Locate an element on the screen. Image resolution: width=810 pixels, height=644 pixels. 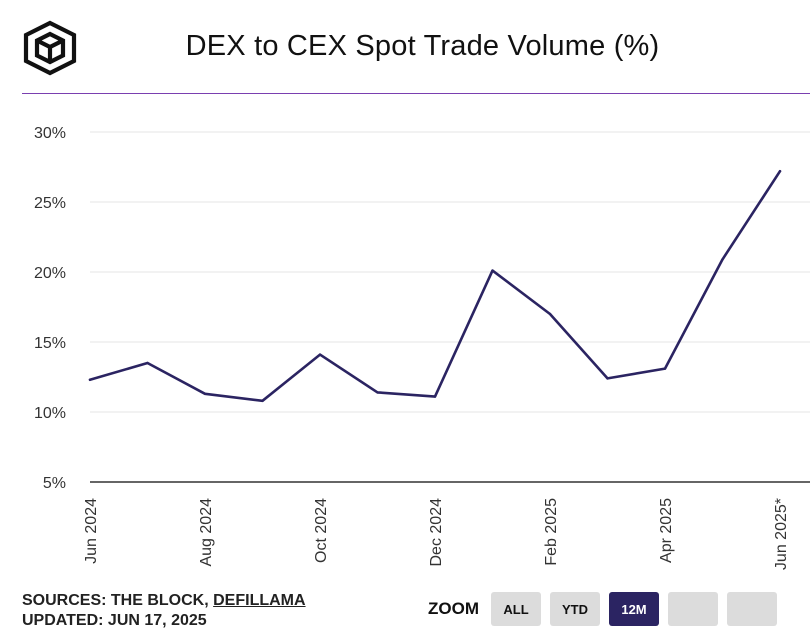
zoom-all-button: ALL is located at coordinates (516, 609).